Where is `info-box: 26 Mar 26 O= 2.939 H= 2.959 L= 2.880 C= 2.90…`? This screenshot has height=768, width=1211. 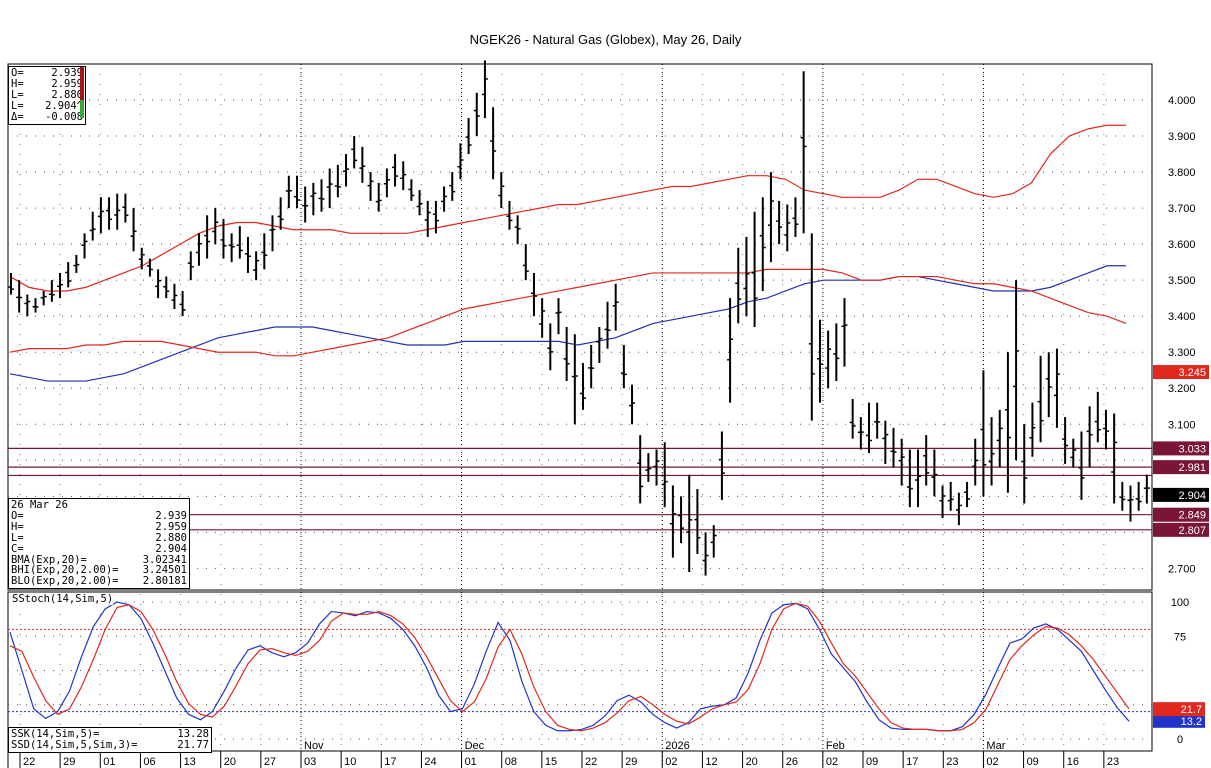
info-box: 26 Mar 26 O= 2.939 H= 2.959 L= 2.880 C= 2.90… is located at coordinates (99, 544).